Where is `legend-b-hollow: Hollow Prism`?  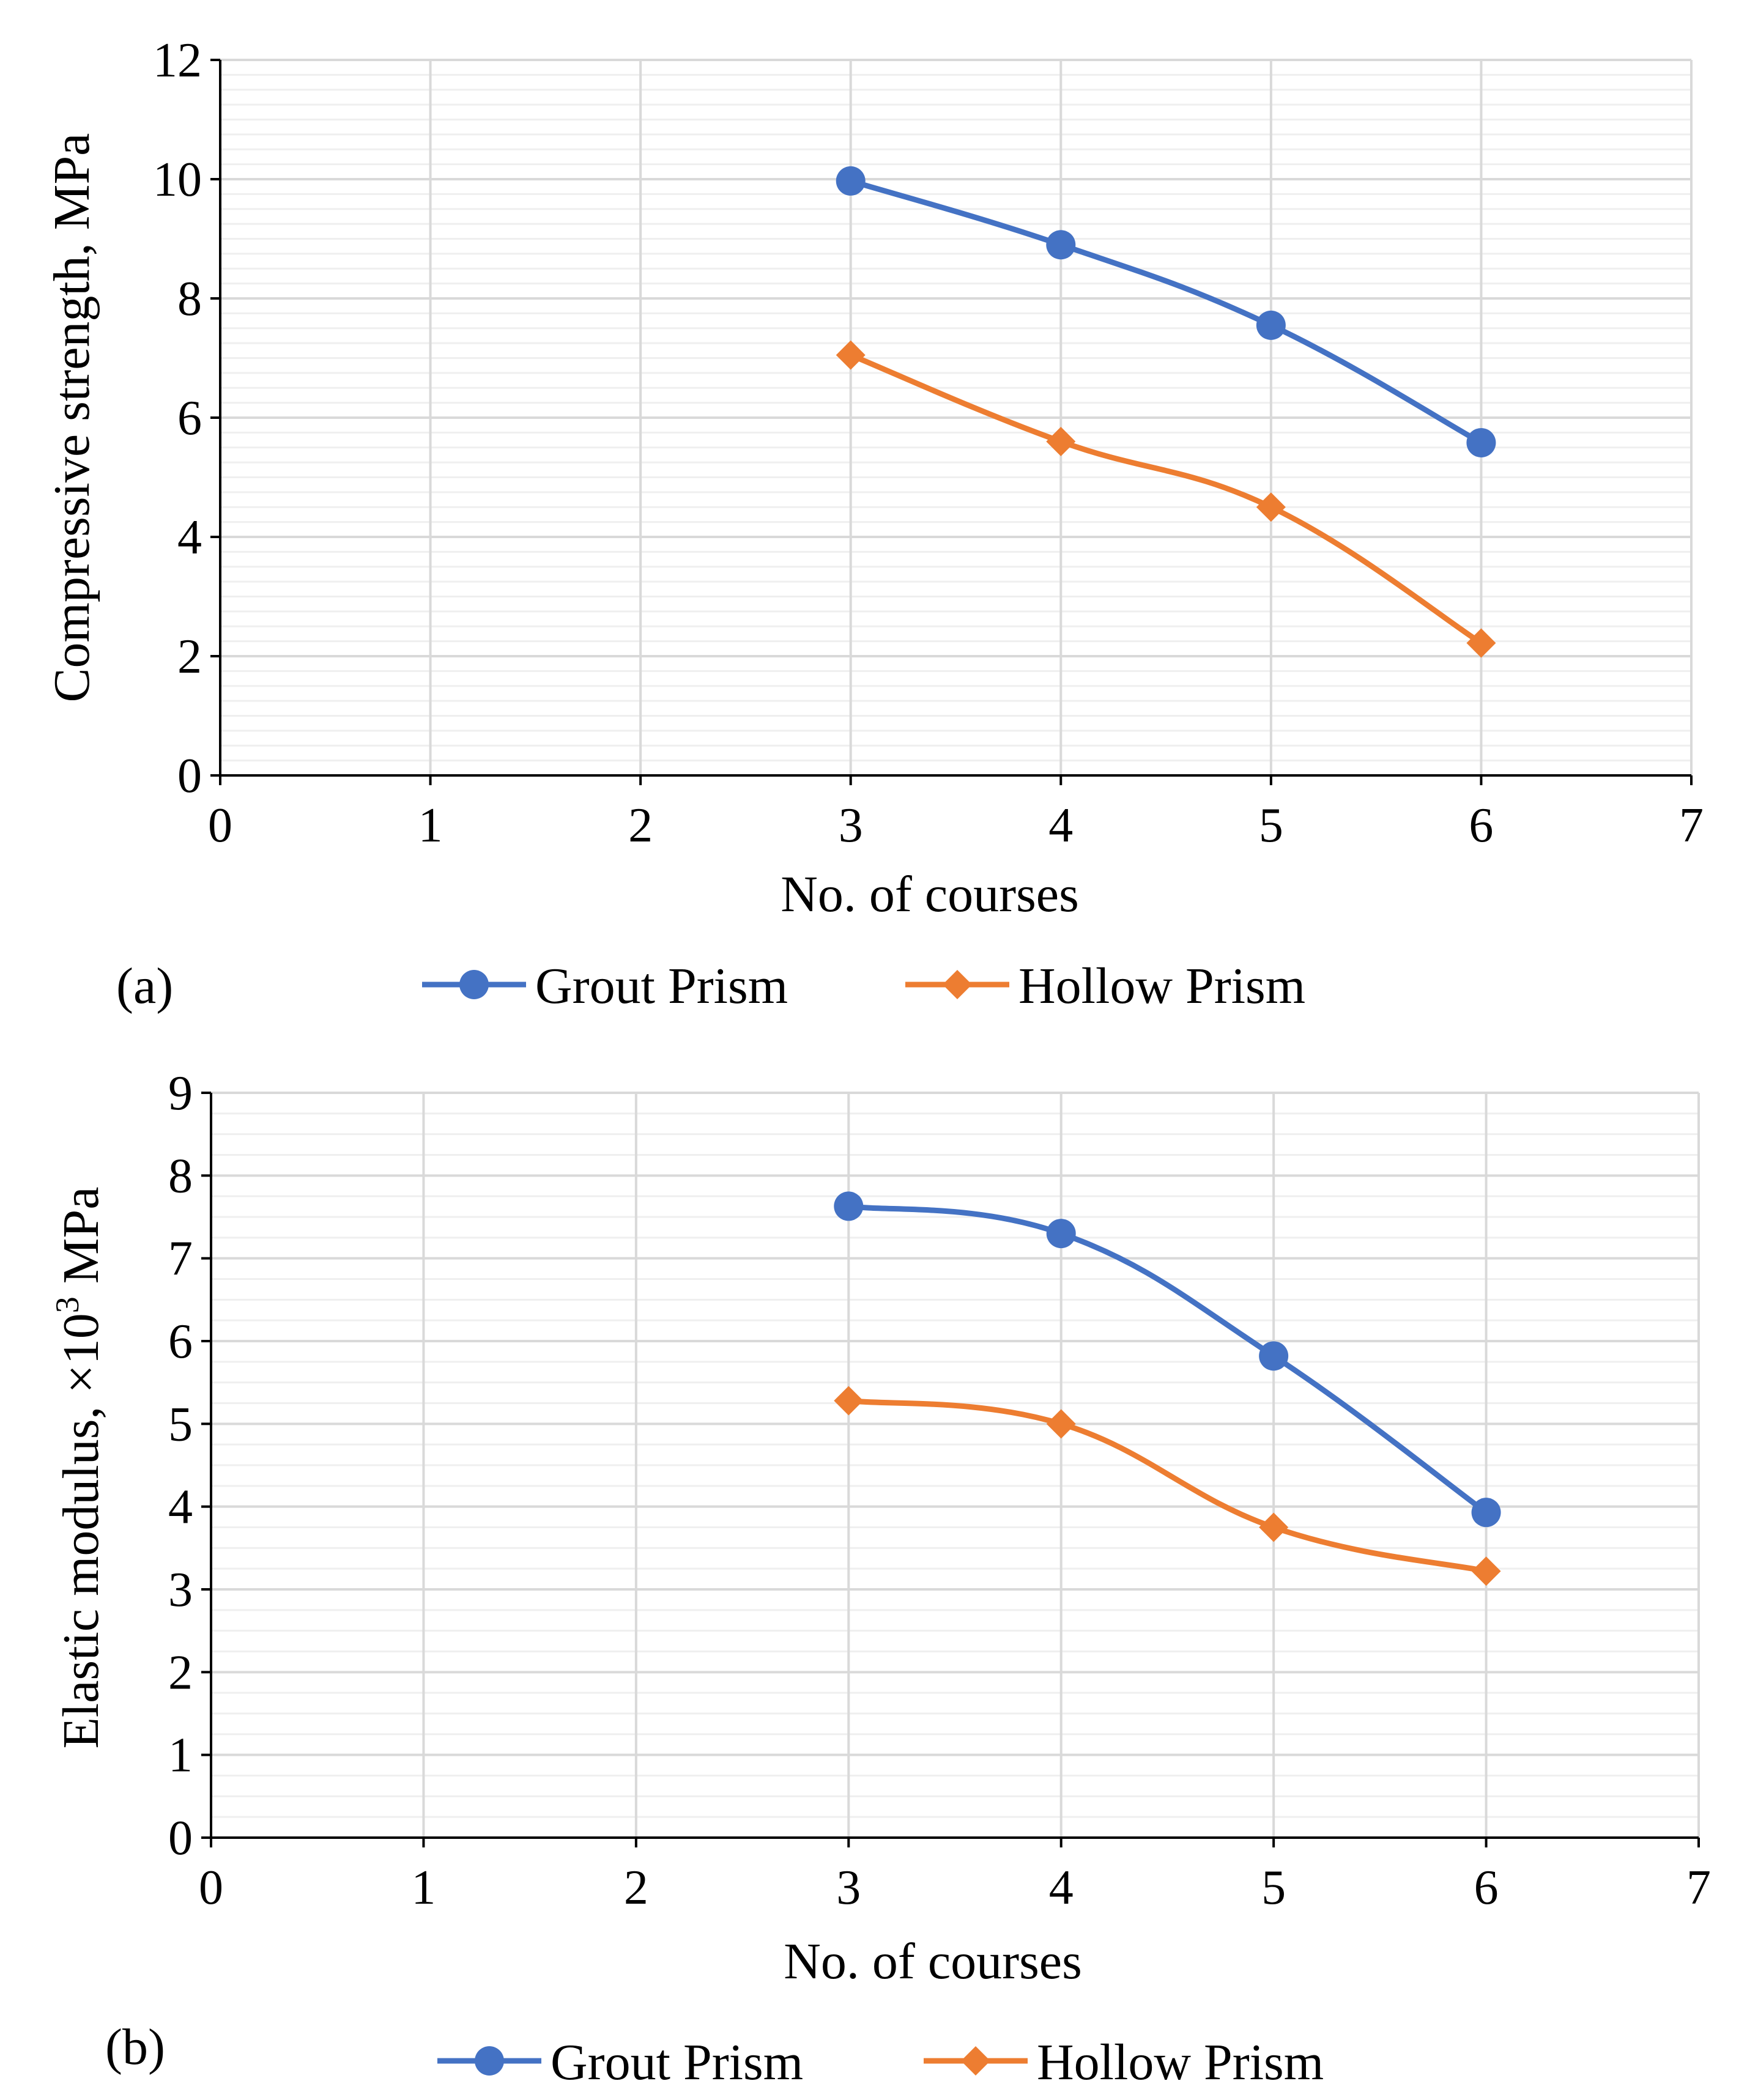 legend-b-hollow: Hollow Prism is located at coordinates (1124, 2062).